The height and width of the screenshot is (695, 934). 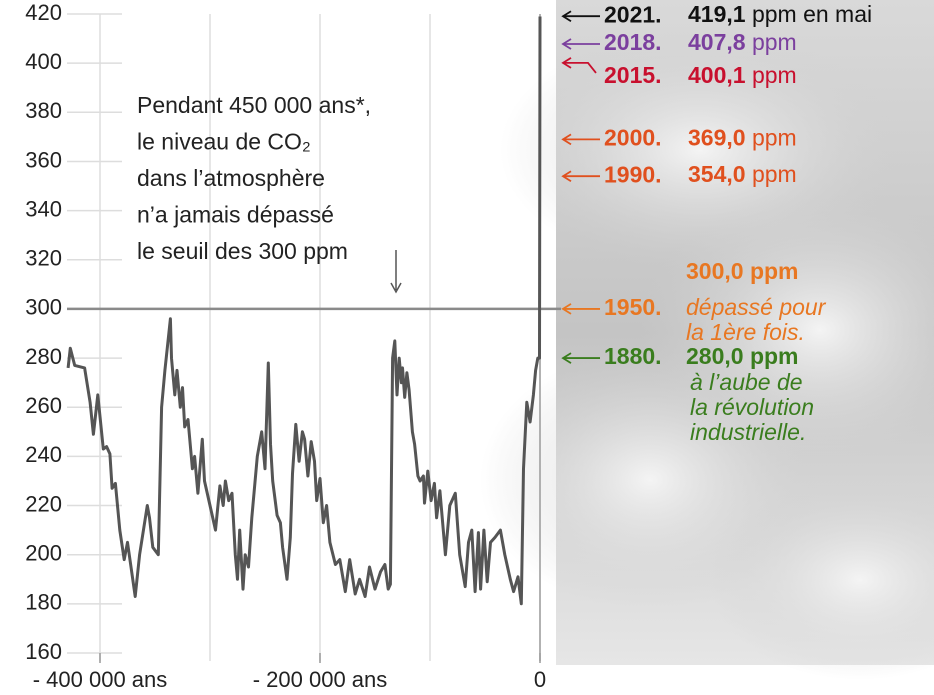 I want to click on x-tick-label: 0, so click(x=540, y=679).